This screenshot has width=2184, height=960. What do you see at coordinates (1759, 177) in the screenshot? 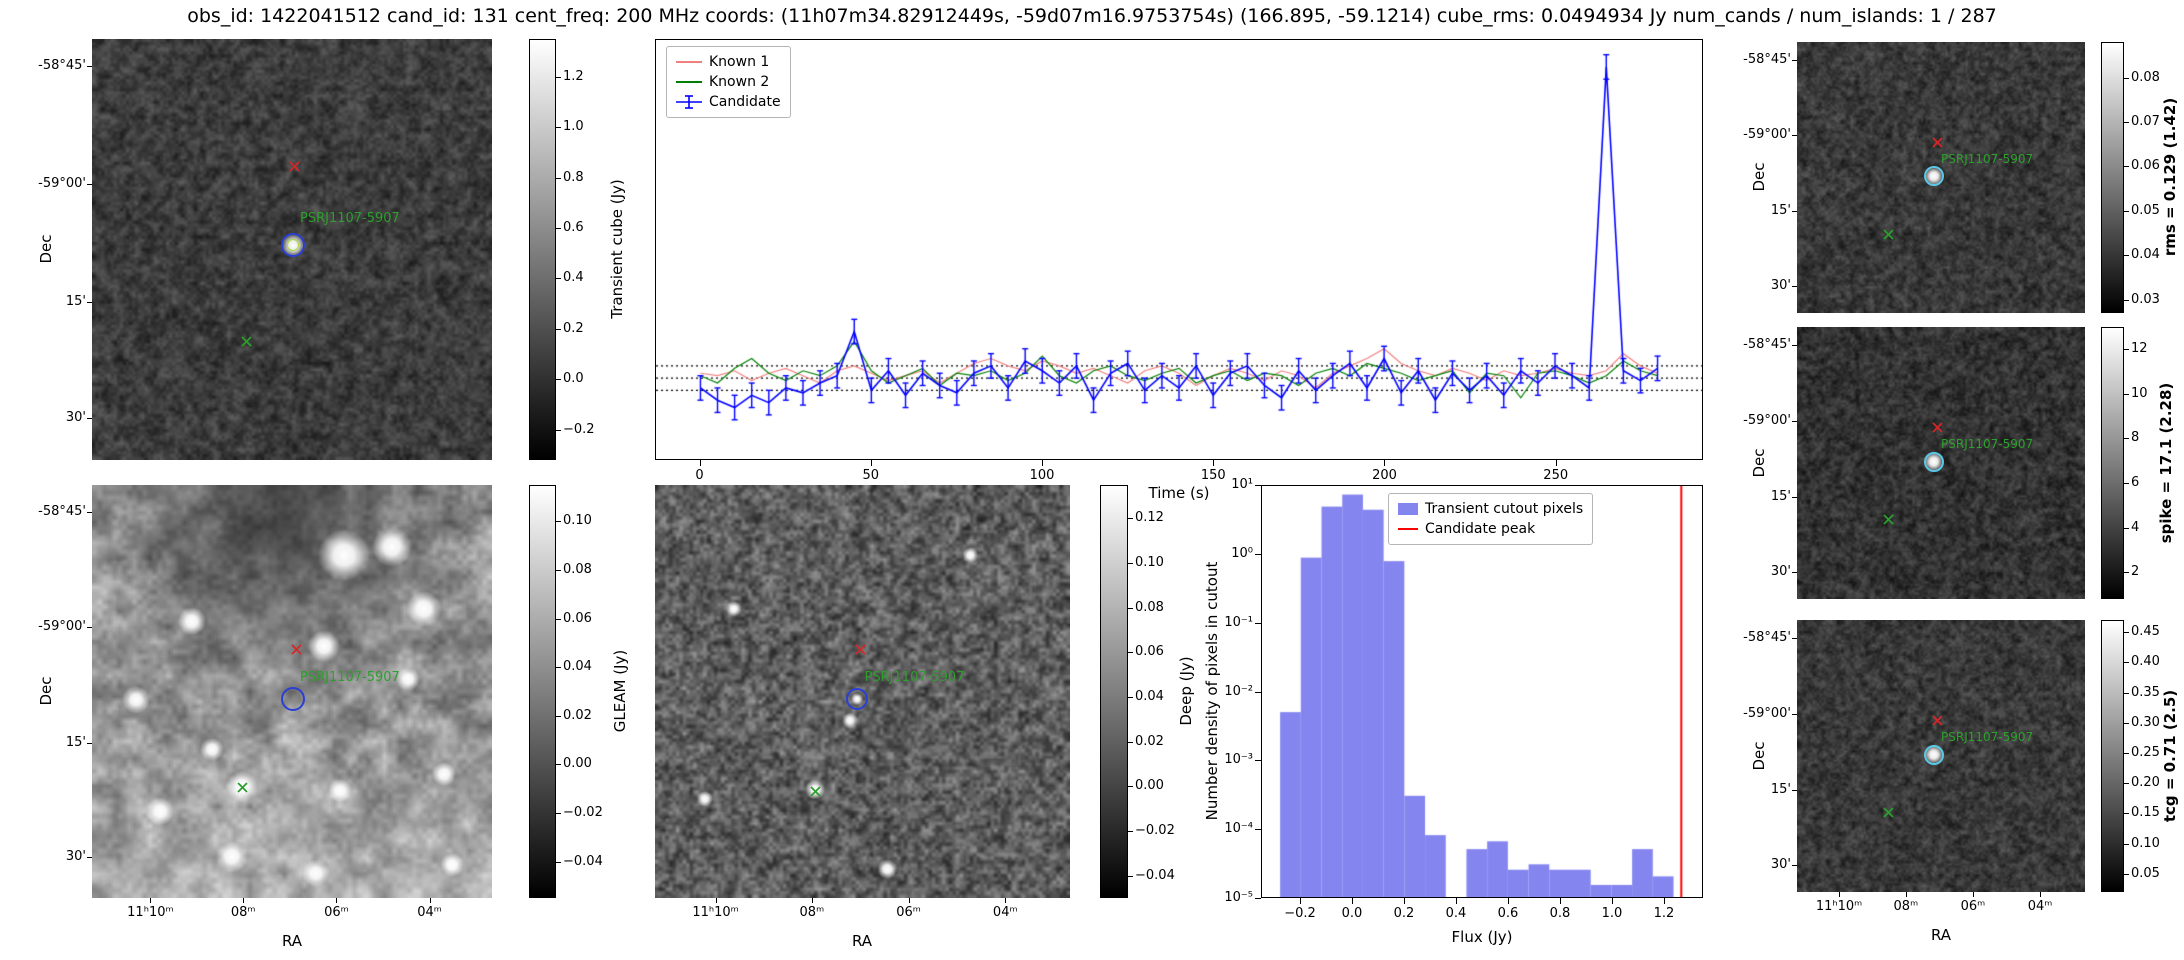
I see `dec-axis-label-rms: Dec` at bounding box center [1759, 177].